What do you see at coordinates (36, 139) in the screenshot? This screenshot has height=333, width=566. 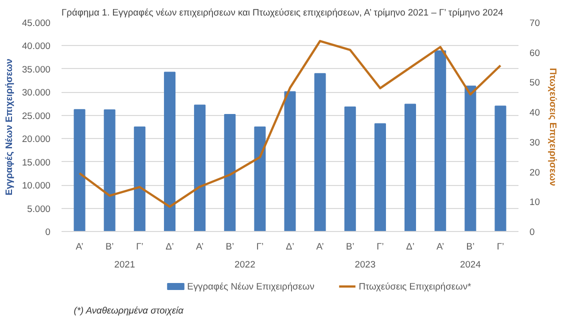 I see `y-tick-label: 20.000` at bounding box center [36, 139].